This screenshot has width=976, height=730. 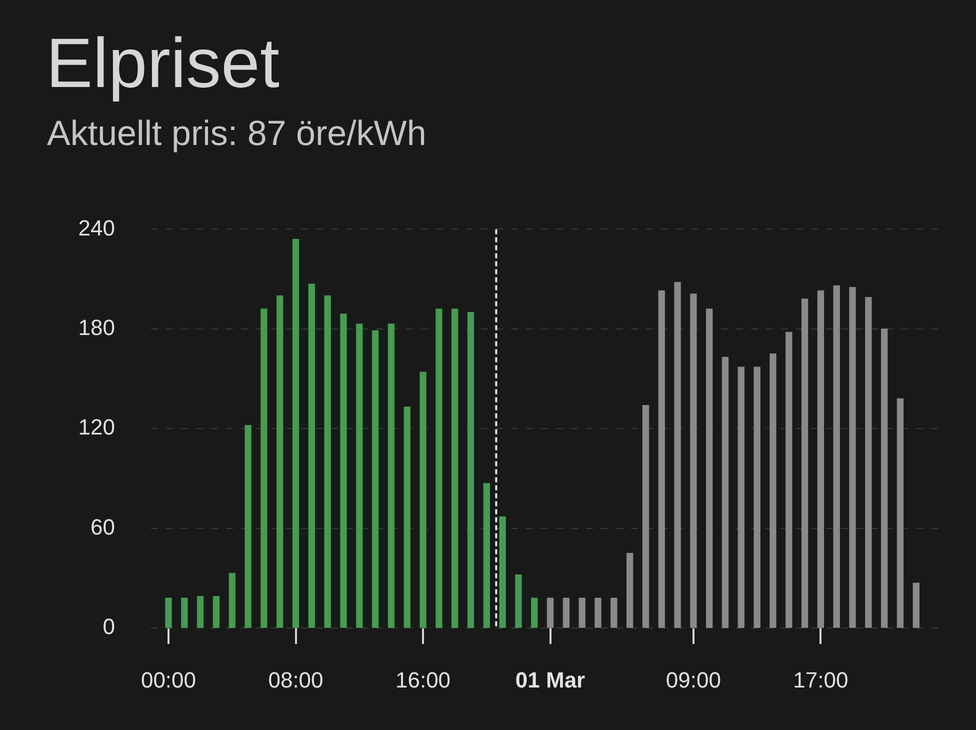 I want to click on x-tick-label: 16:00, so click(x=423, y=679).